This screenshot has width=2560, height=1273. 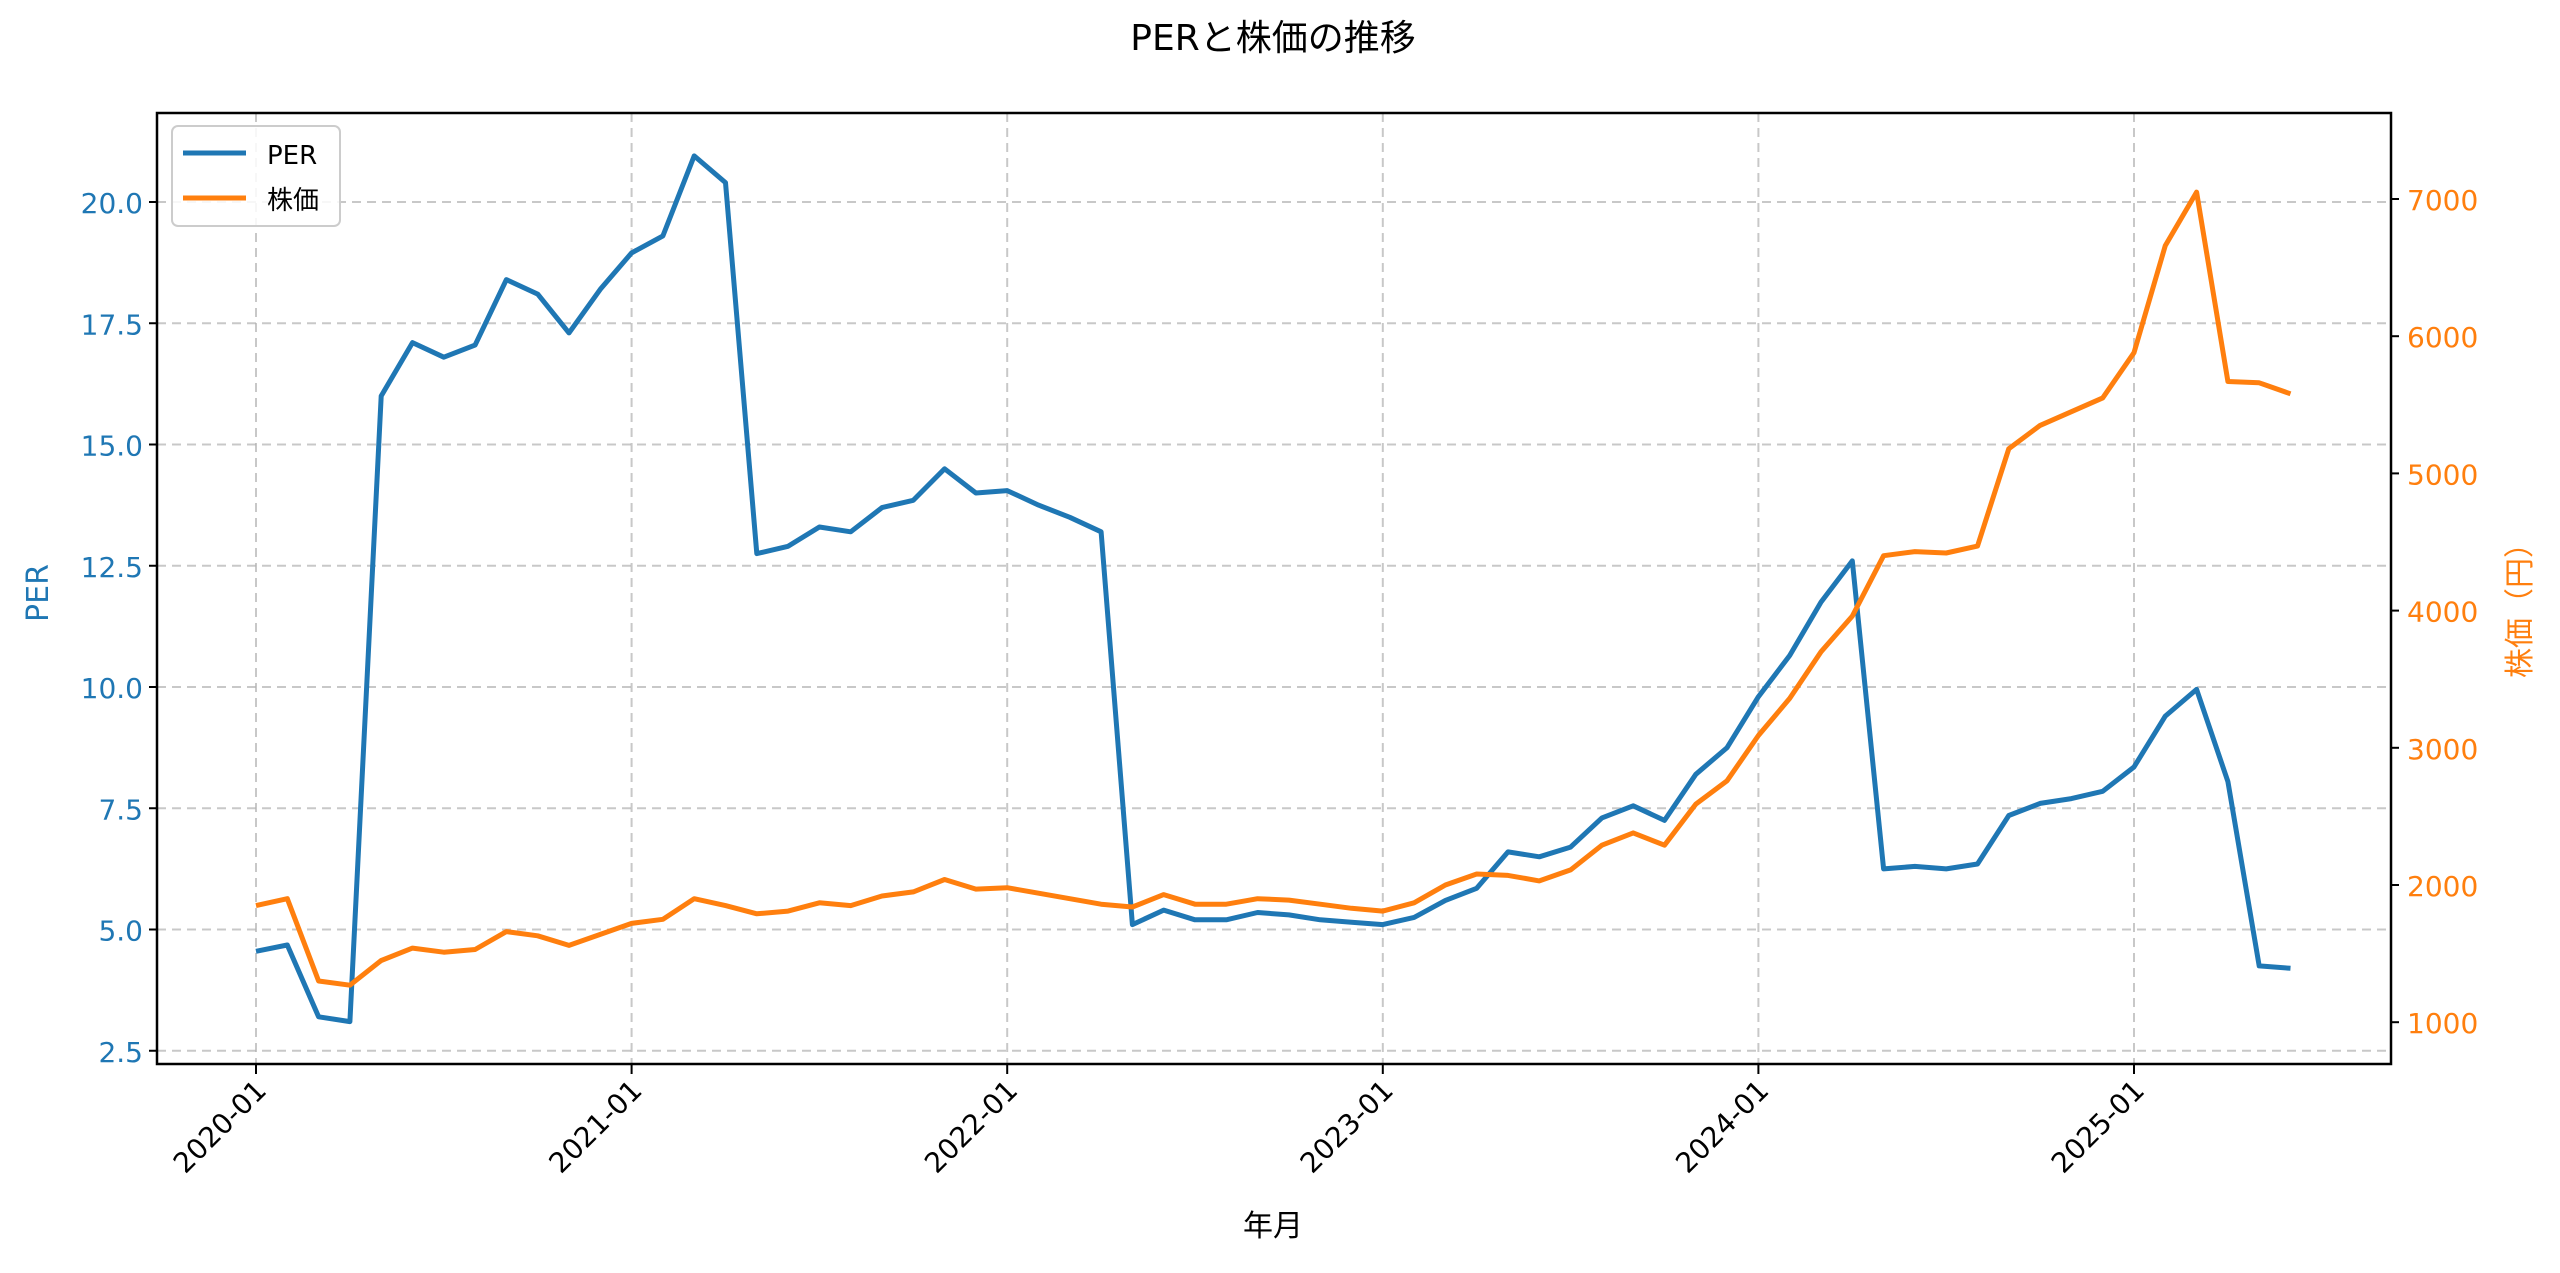 I want to click on legend-price-label: 株価, so click(x=293, y=201).